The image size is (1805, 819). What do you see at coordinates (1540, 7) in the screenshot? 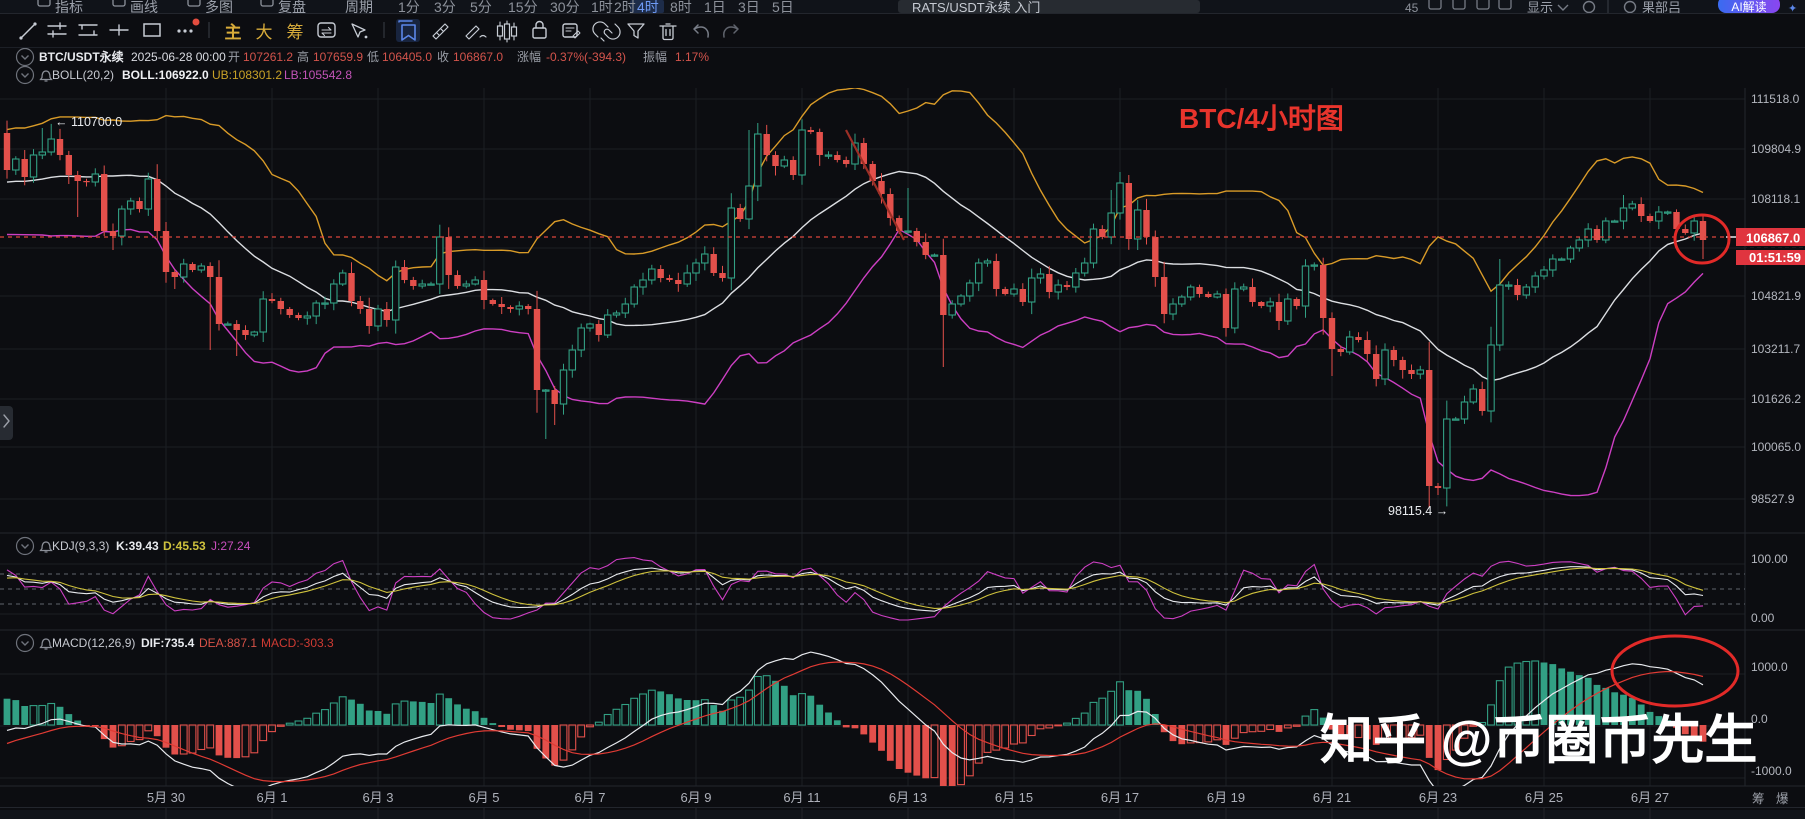
I see `svg-text: 显示` at bounding box center [1540, 7].